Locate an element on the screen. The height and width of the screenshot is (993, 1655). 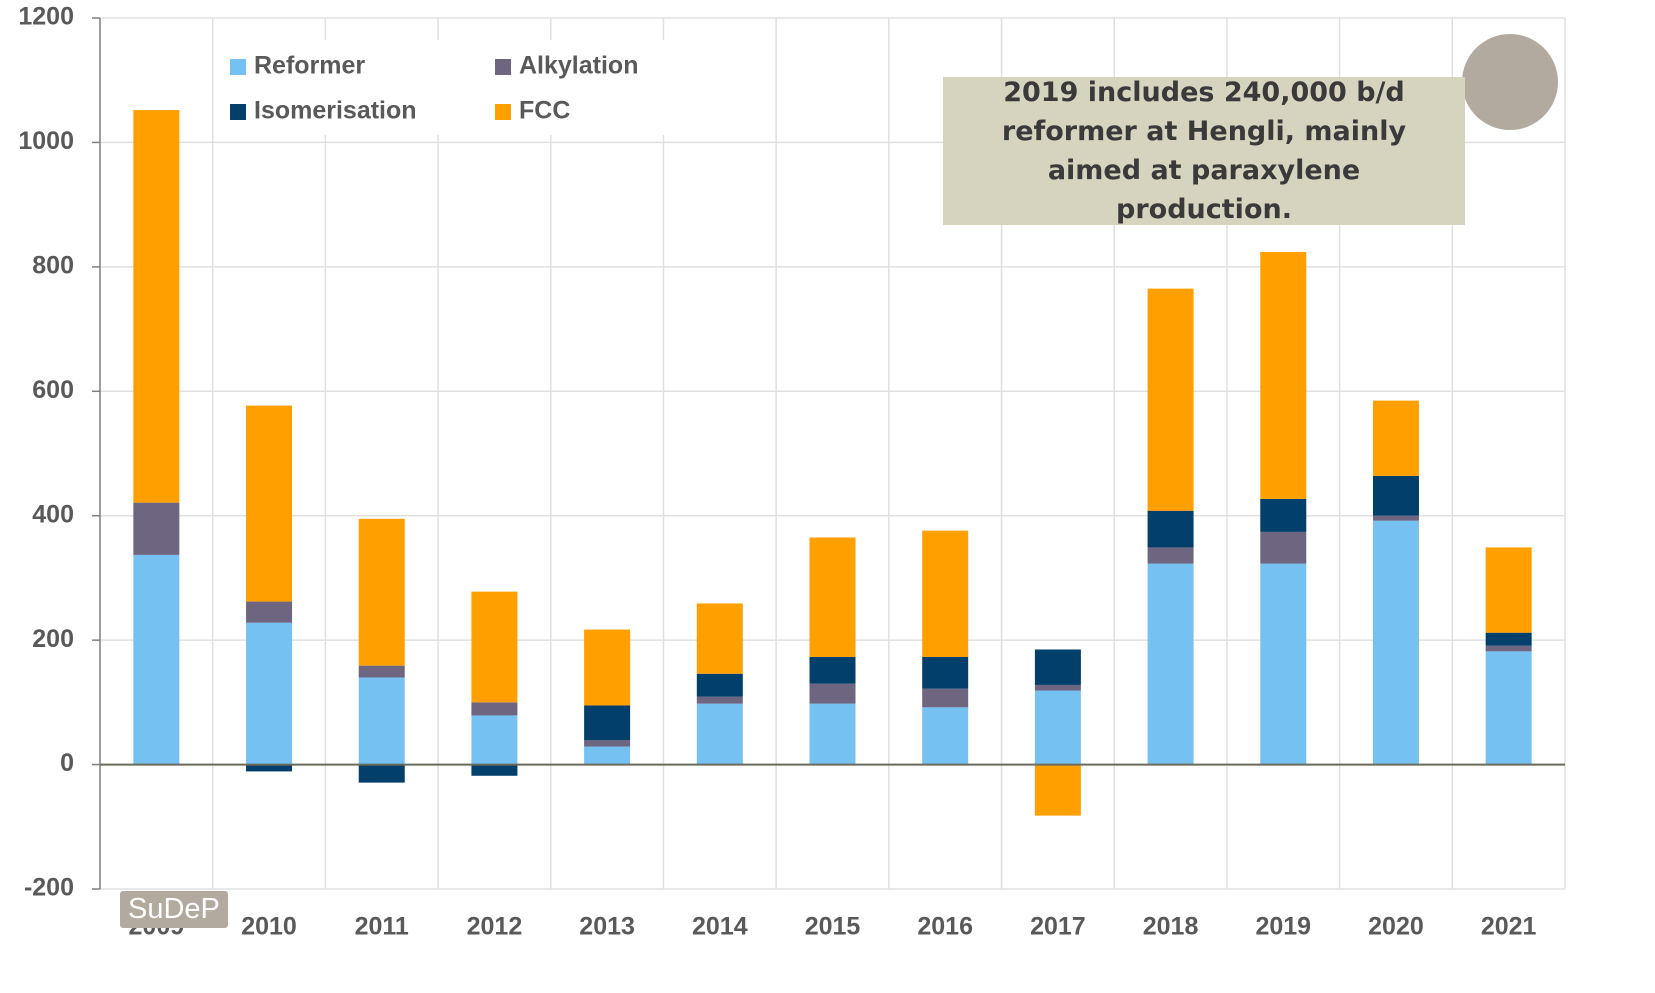
x-tick-label: 2015 is located at coordinates (833, 927).